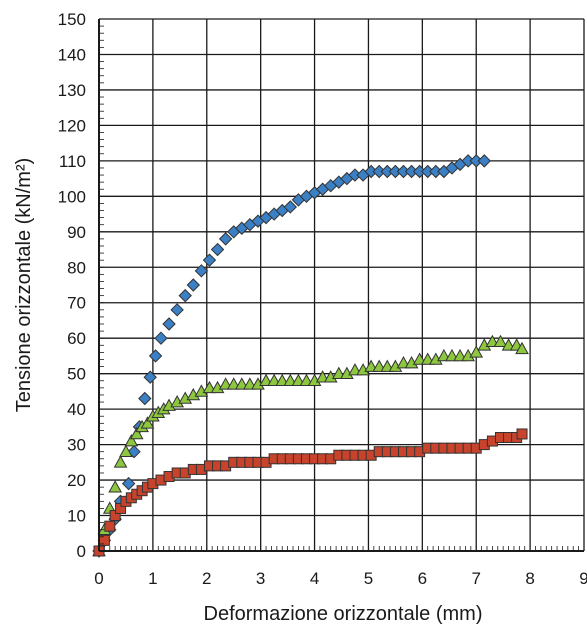  Describe the element at coordinates (76, 303) in the screenshot. I see `y-tick-label: 70` at that location.